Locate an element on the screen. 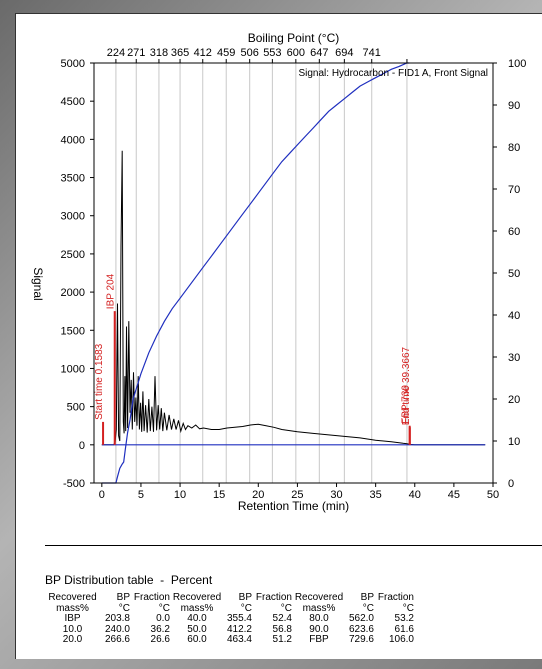 Image resolution: width=542 pixels, height=669 pixels. table-cell: 729.6 is located at coordinates (361, 639).